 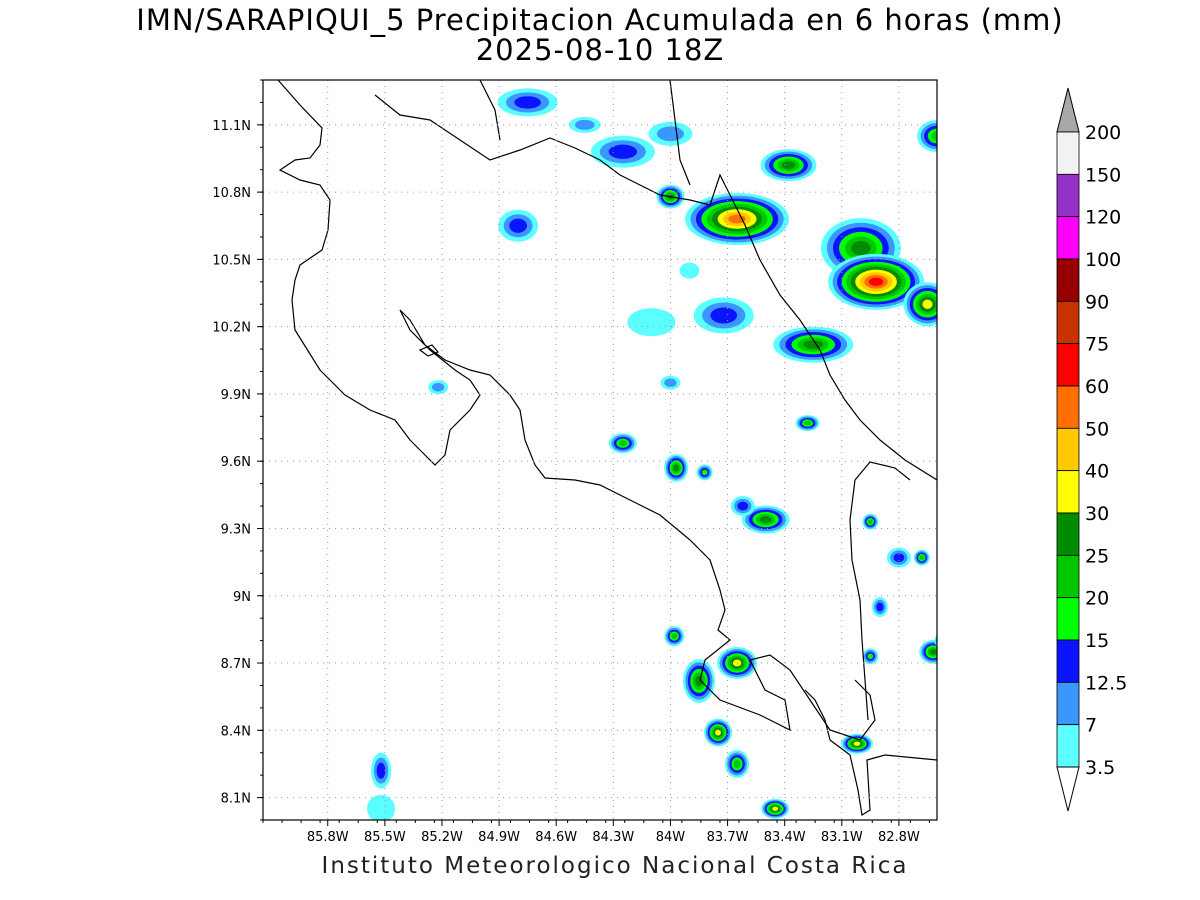 I want to click on y-tick-label: 9.6N, so click(x=236, y=462).